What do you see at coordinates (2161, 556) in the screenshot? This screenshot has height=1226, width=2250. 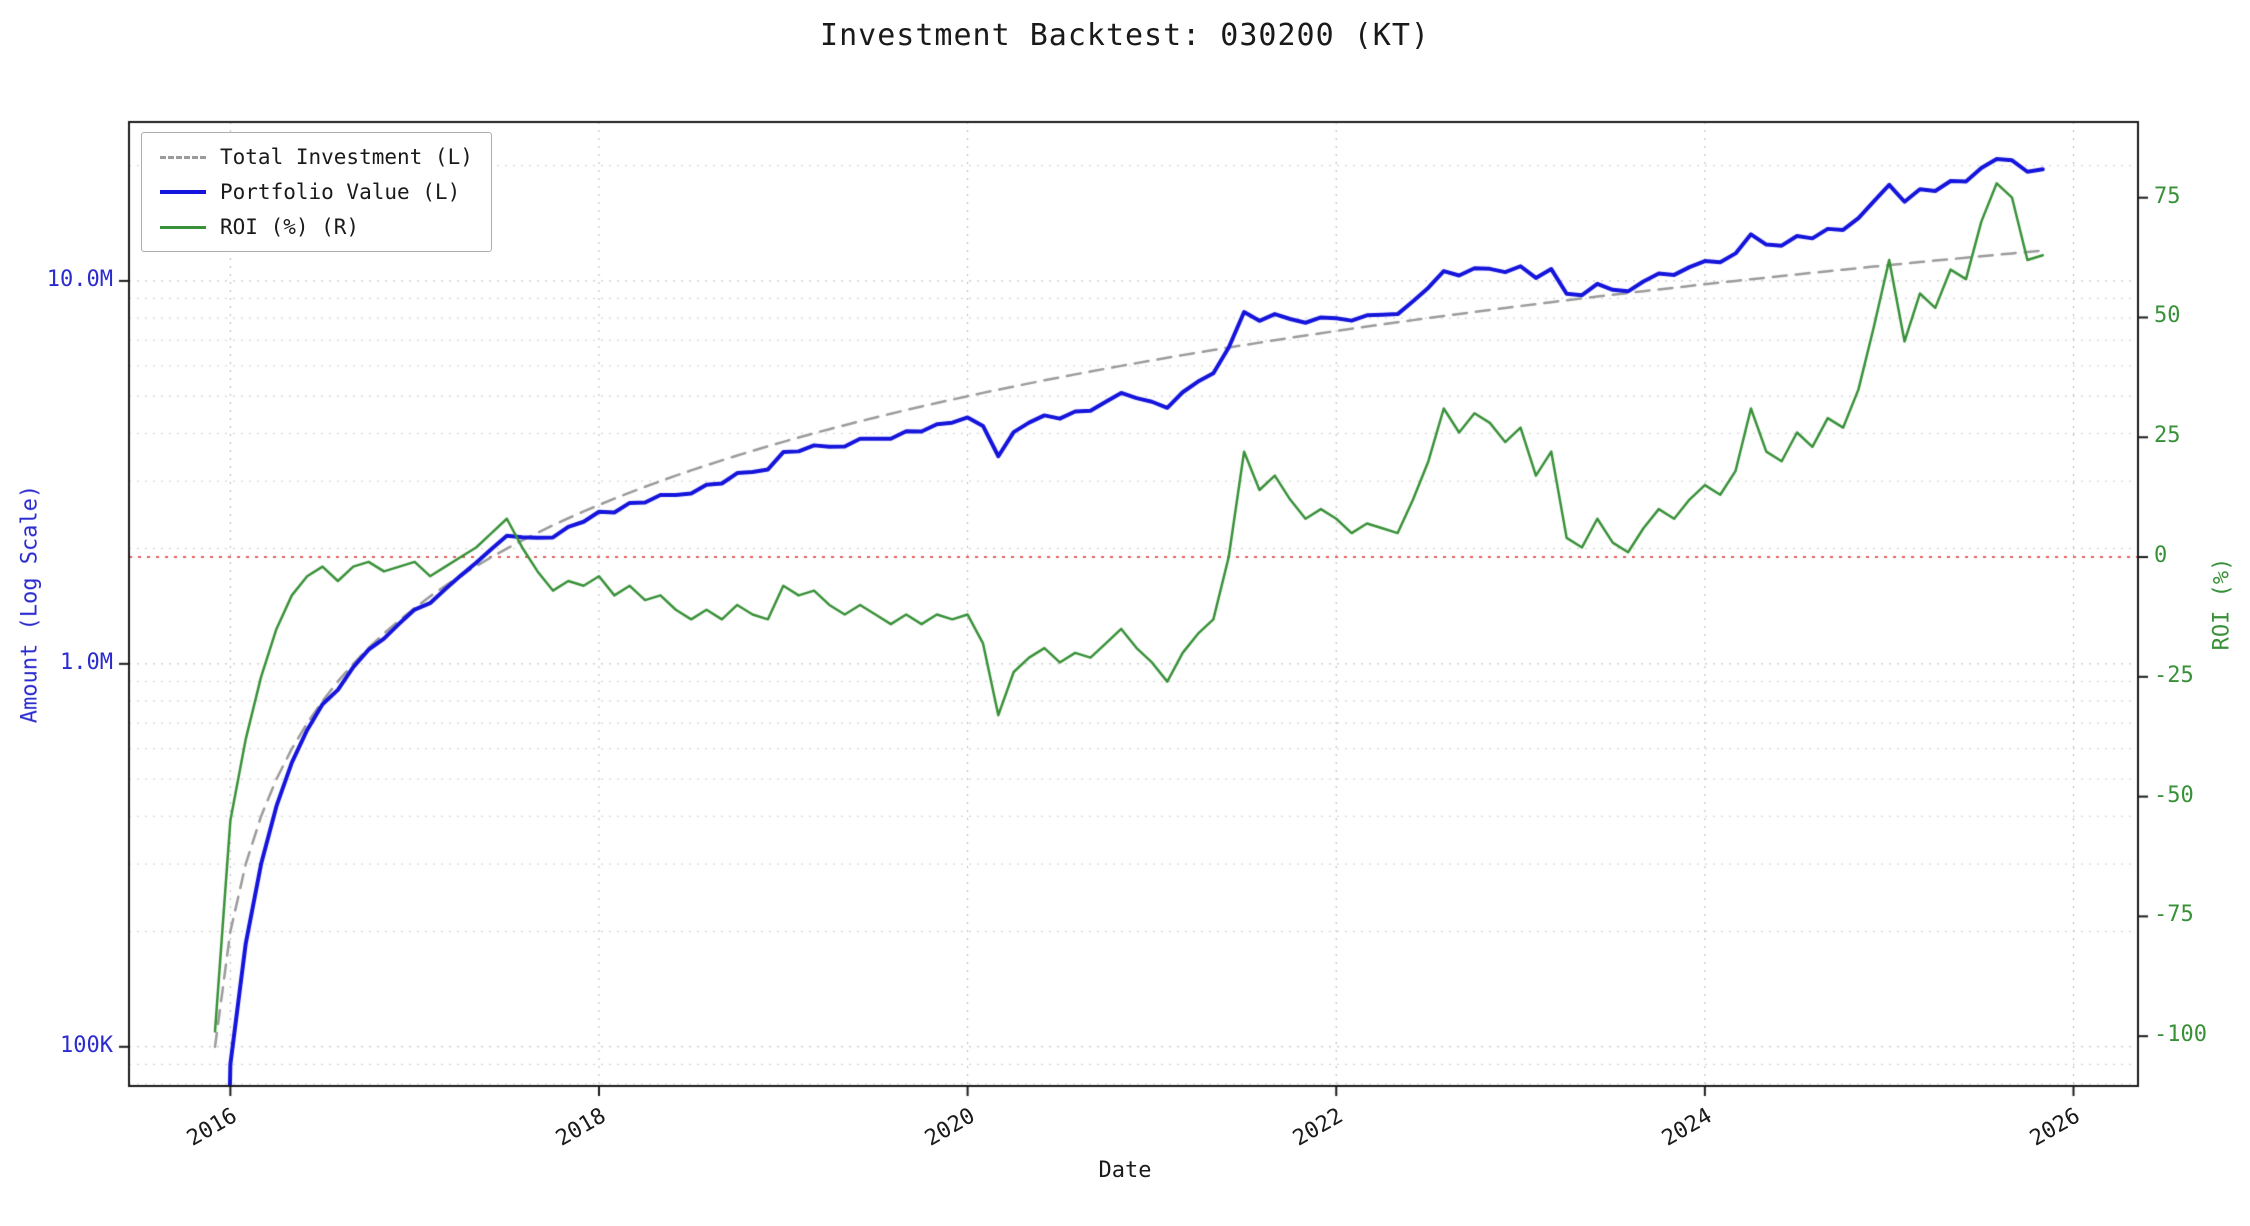 I see `y-tick-right-0: 0` at bounding box center [2161, 556].